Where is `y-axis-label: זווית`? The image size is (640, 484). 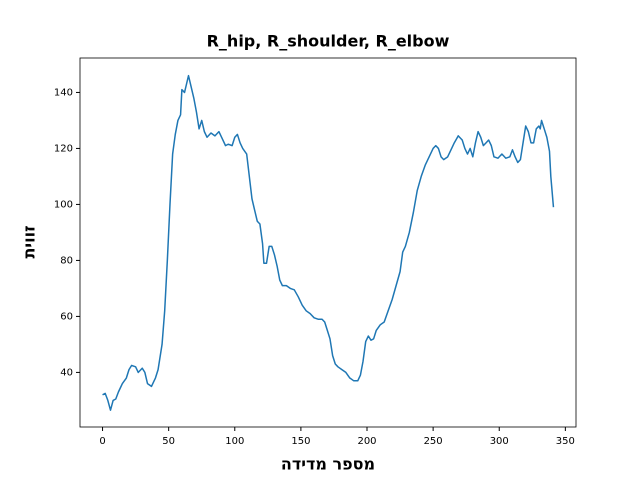
y-axis-label: זווית is located at coordinates (29, 241).